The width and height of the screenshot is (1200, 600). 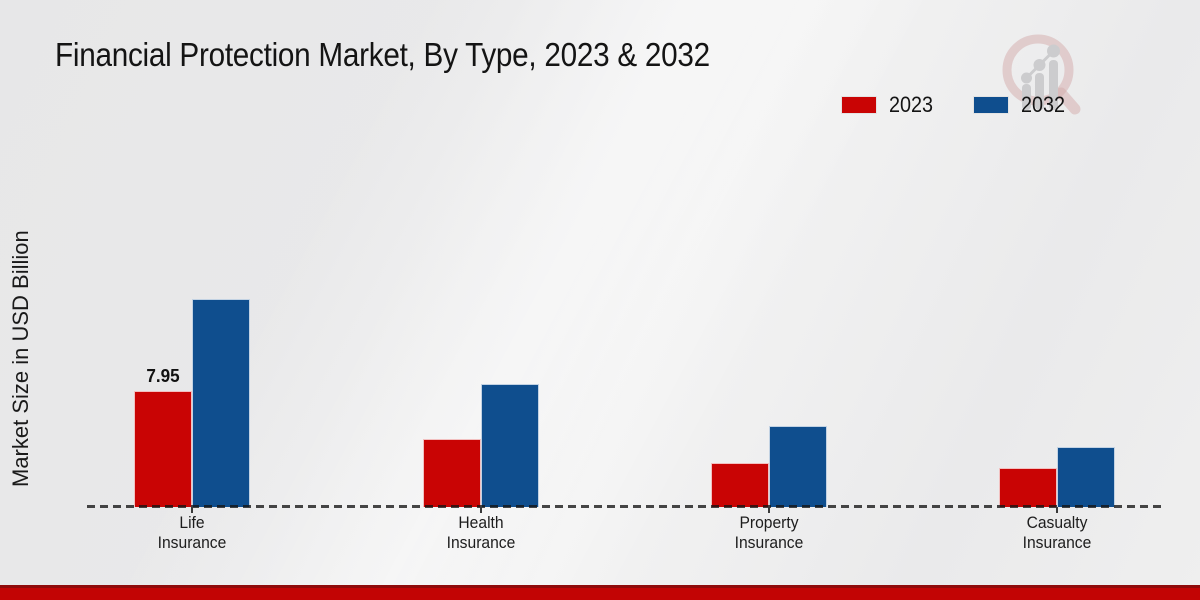 What do you see at coordinates (1086, 477) in the screenshot?
I see `bar-2032-casualty-insurance` at bounding box center [1086, 477].